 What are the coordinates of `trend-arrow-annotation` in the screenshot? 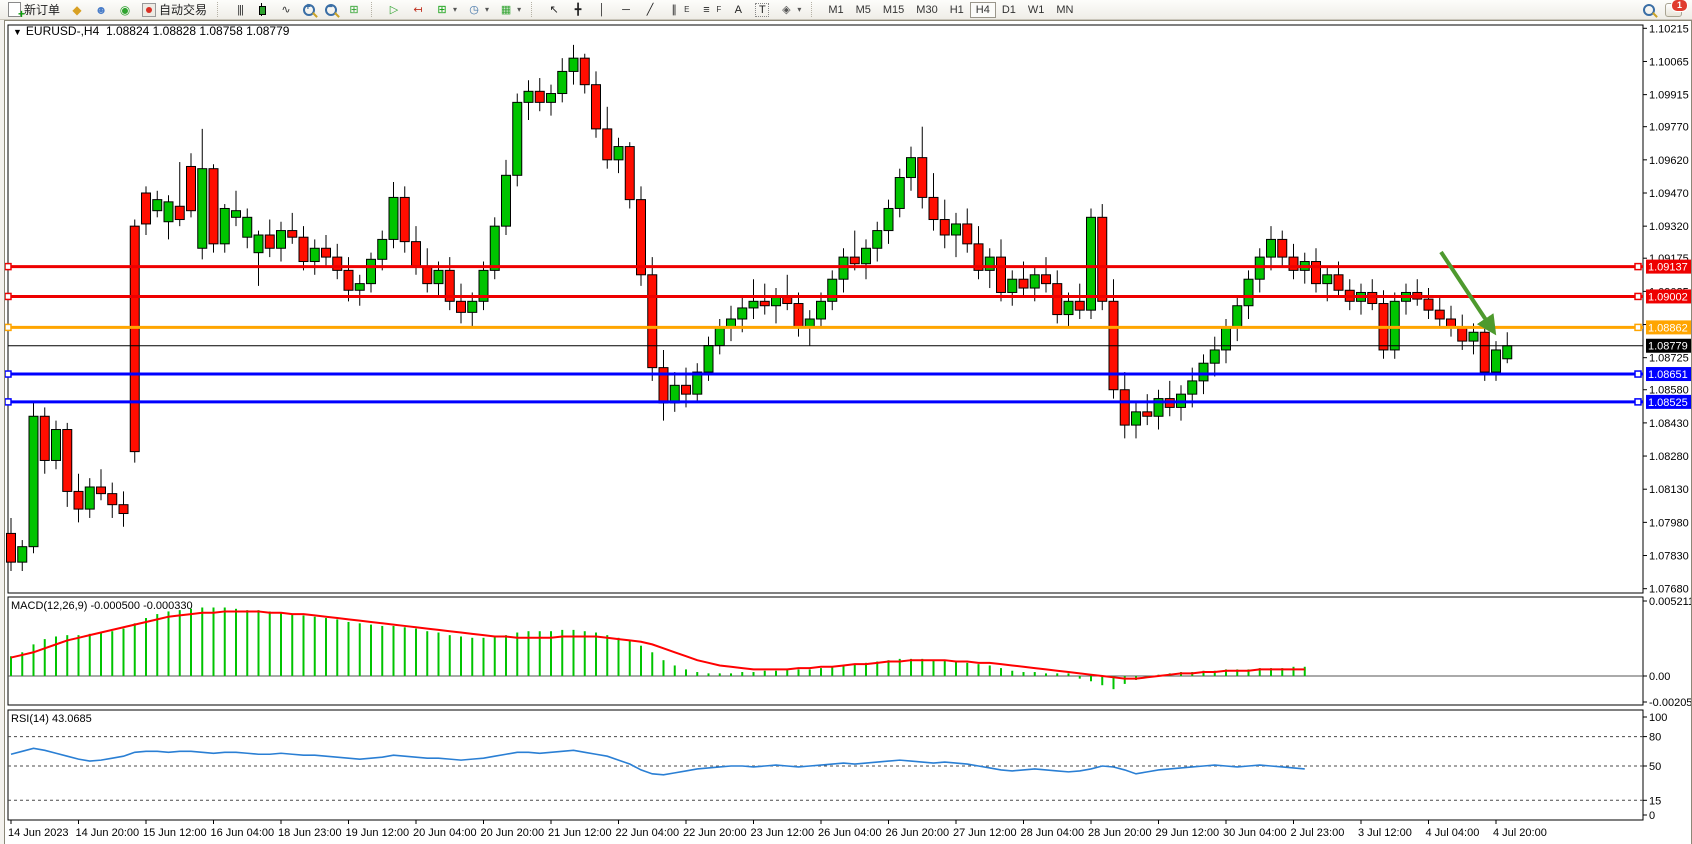 It's located at (1468, 293).